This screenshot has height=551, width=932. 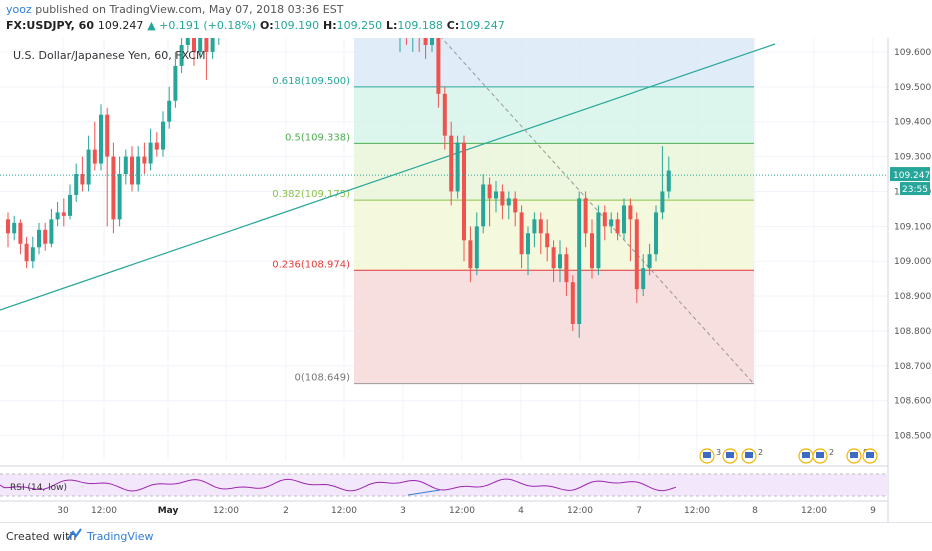 I want to click on tradingview-brand: TradingView, so click(x=120, y=536).